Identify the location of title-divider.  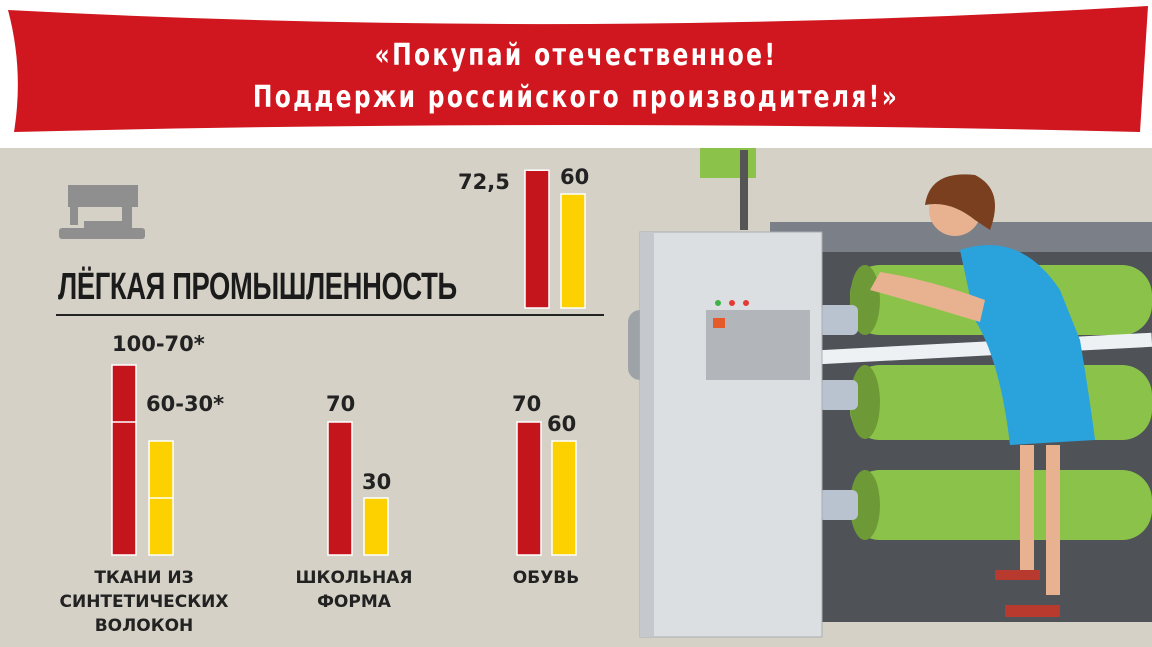
(330, 315).